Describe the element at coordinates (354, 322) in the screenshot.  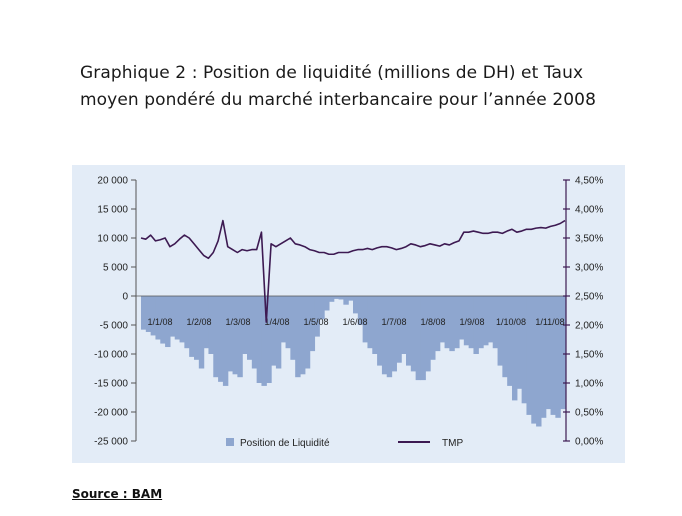
I see `month-label: 1/6/08` at that location.